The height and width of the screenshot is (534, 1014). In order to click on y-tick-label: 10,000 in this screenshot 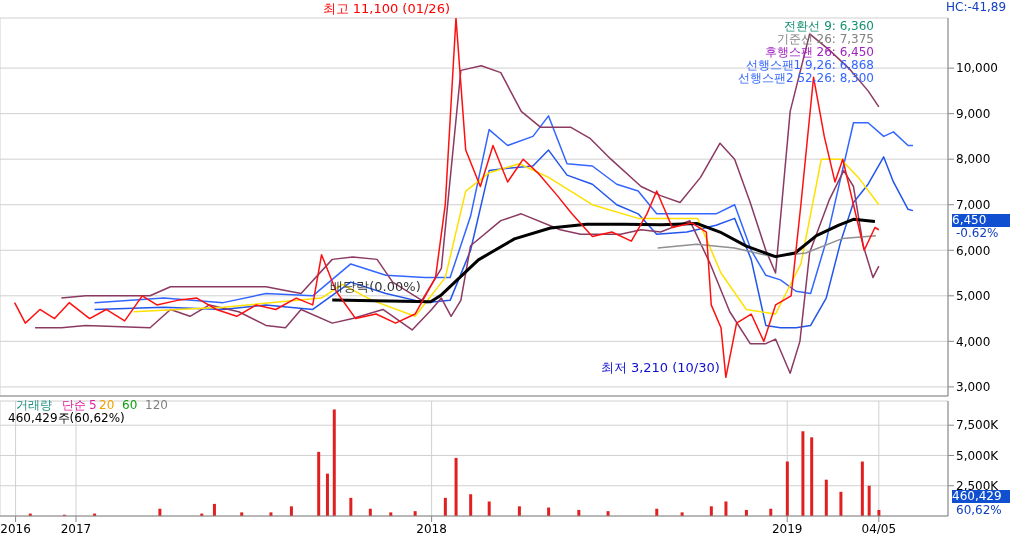, I will do `click(977, 68)`.